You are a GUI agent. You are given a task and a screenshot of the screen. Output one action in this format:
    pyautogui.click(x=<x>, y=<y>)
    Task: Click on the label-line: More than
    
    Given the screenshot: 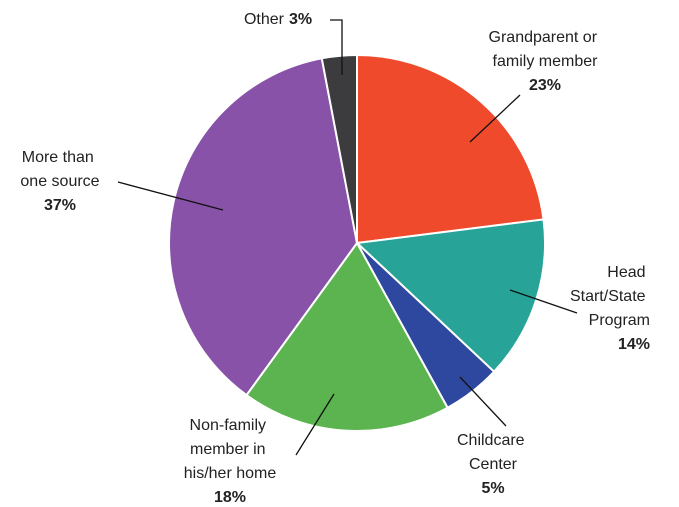 What is the action you would take?
    pyautogui.click(x=60, y=157)
    